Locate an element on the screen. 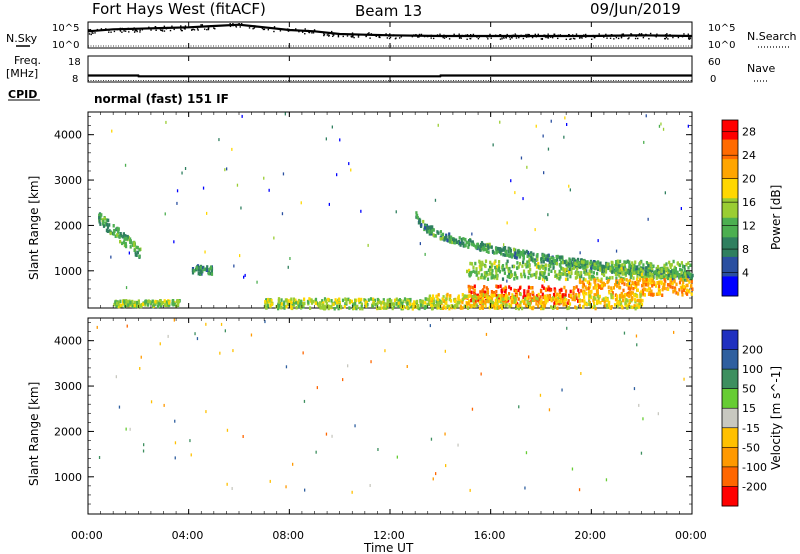 Image resolution: width=800 pixels, height=554 pixels. colorbar-segment is located at coordinates (730, 286).